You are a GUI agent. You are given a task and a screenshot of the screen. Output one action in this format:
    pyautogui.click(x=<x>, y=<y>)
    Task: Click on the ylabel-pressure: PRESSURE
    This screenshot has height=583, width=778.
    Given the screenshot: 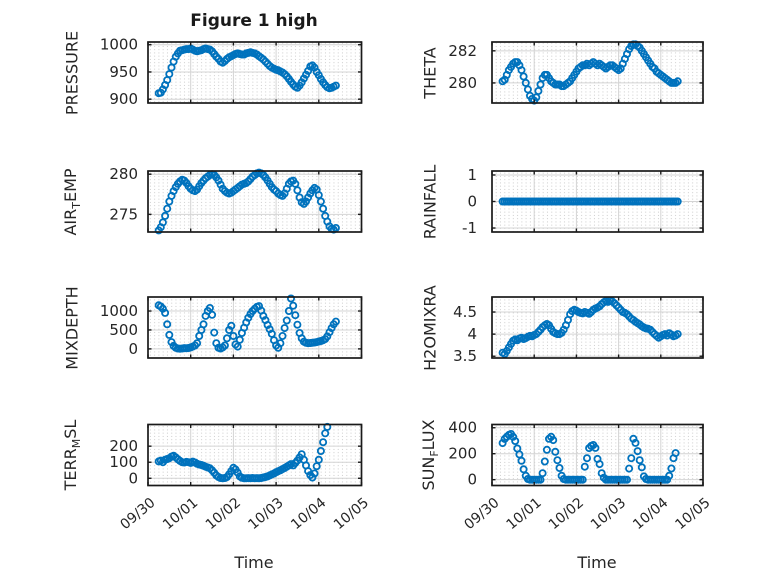 What is the action you would take?
    pyautogui.click(x=72, y=72)
    